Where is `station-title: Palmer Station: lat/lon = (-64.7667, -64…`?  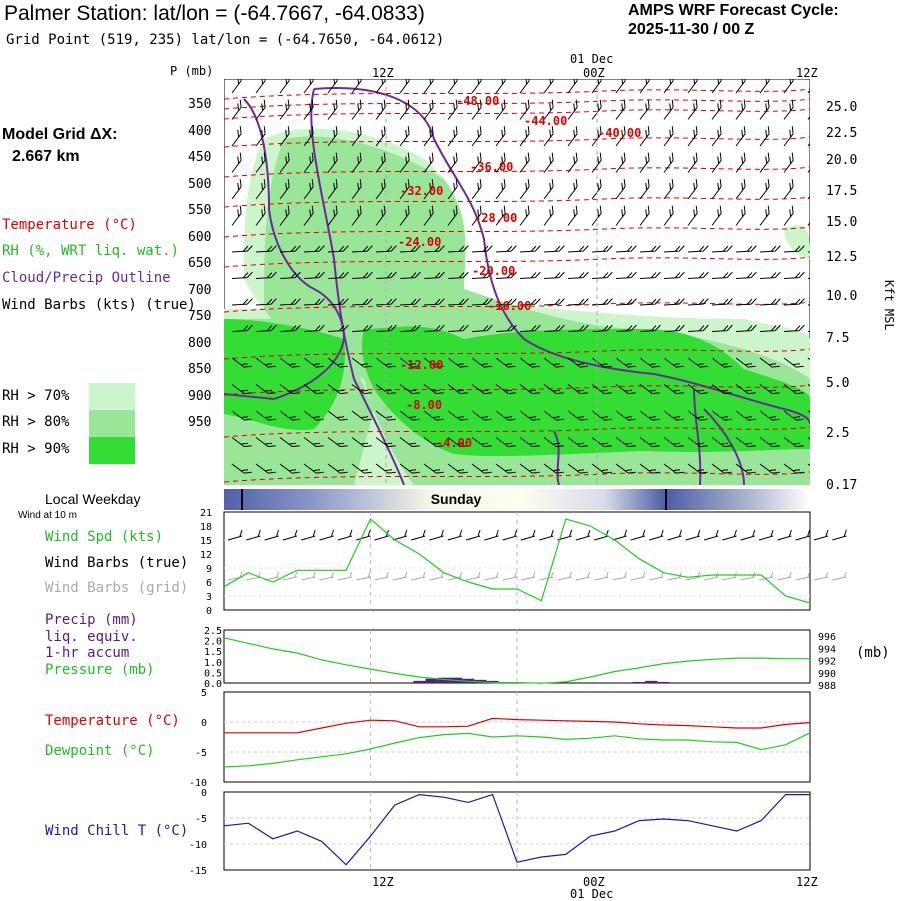 station-title: Palmer Station: lat/lon = (-64.7667, -64… is located at coordinates (214, 13).